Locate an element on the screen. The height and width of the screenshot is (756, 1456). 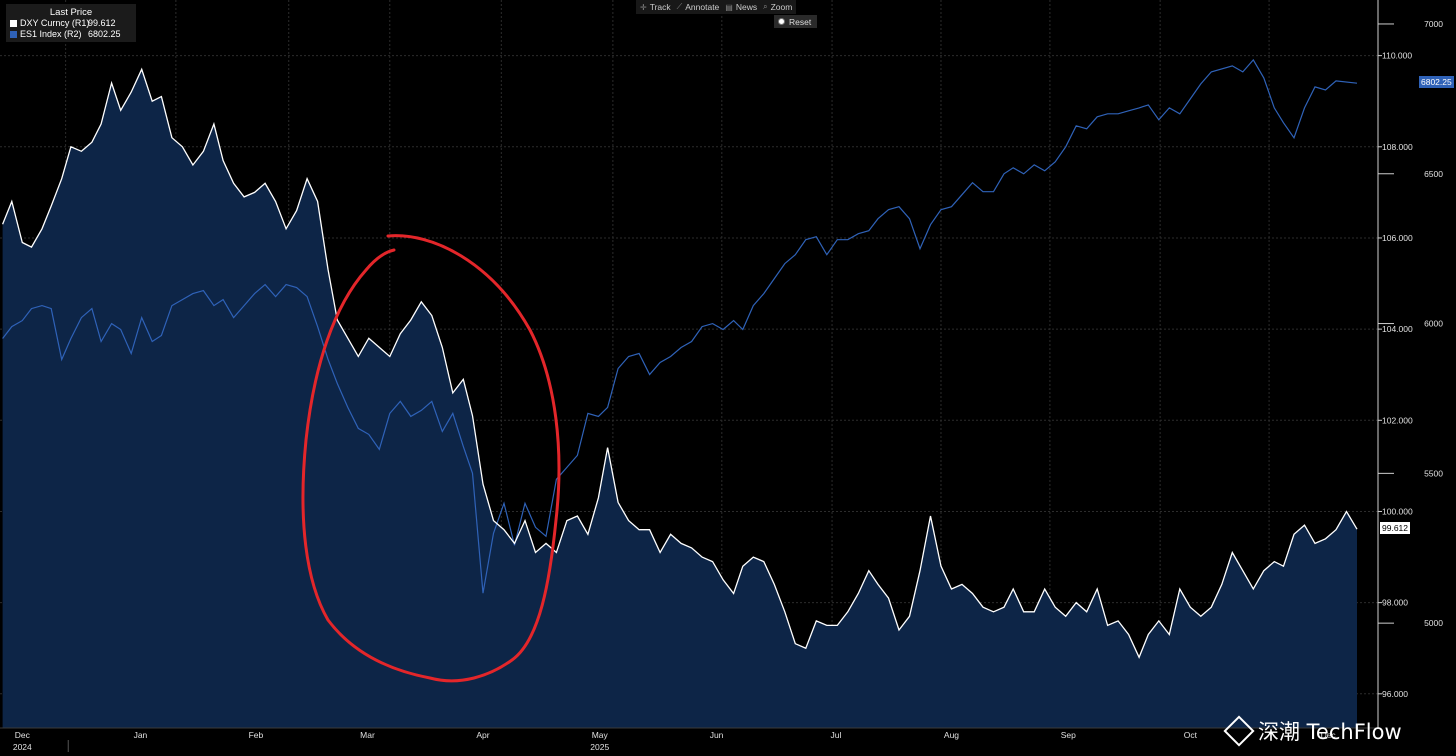
x-tick-label: Jun is located at coordinates (717, 735).